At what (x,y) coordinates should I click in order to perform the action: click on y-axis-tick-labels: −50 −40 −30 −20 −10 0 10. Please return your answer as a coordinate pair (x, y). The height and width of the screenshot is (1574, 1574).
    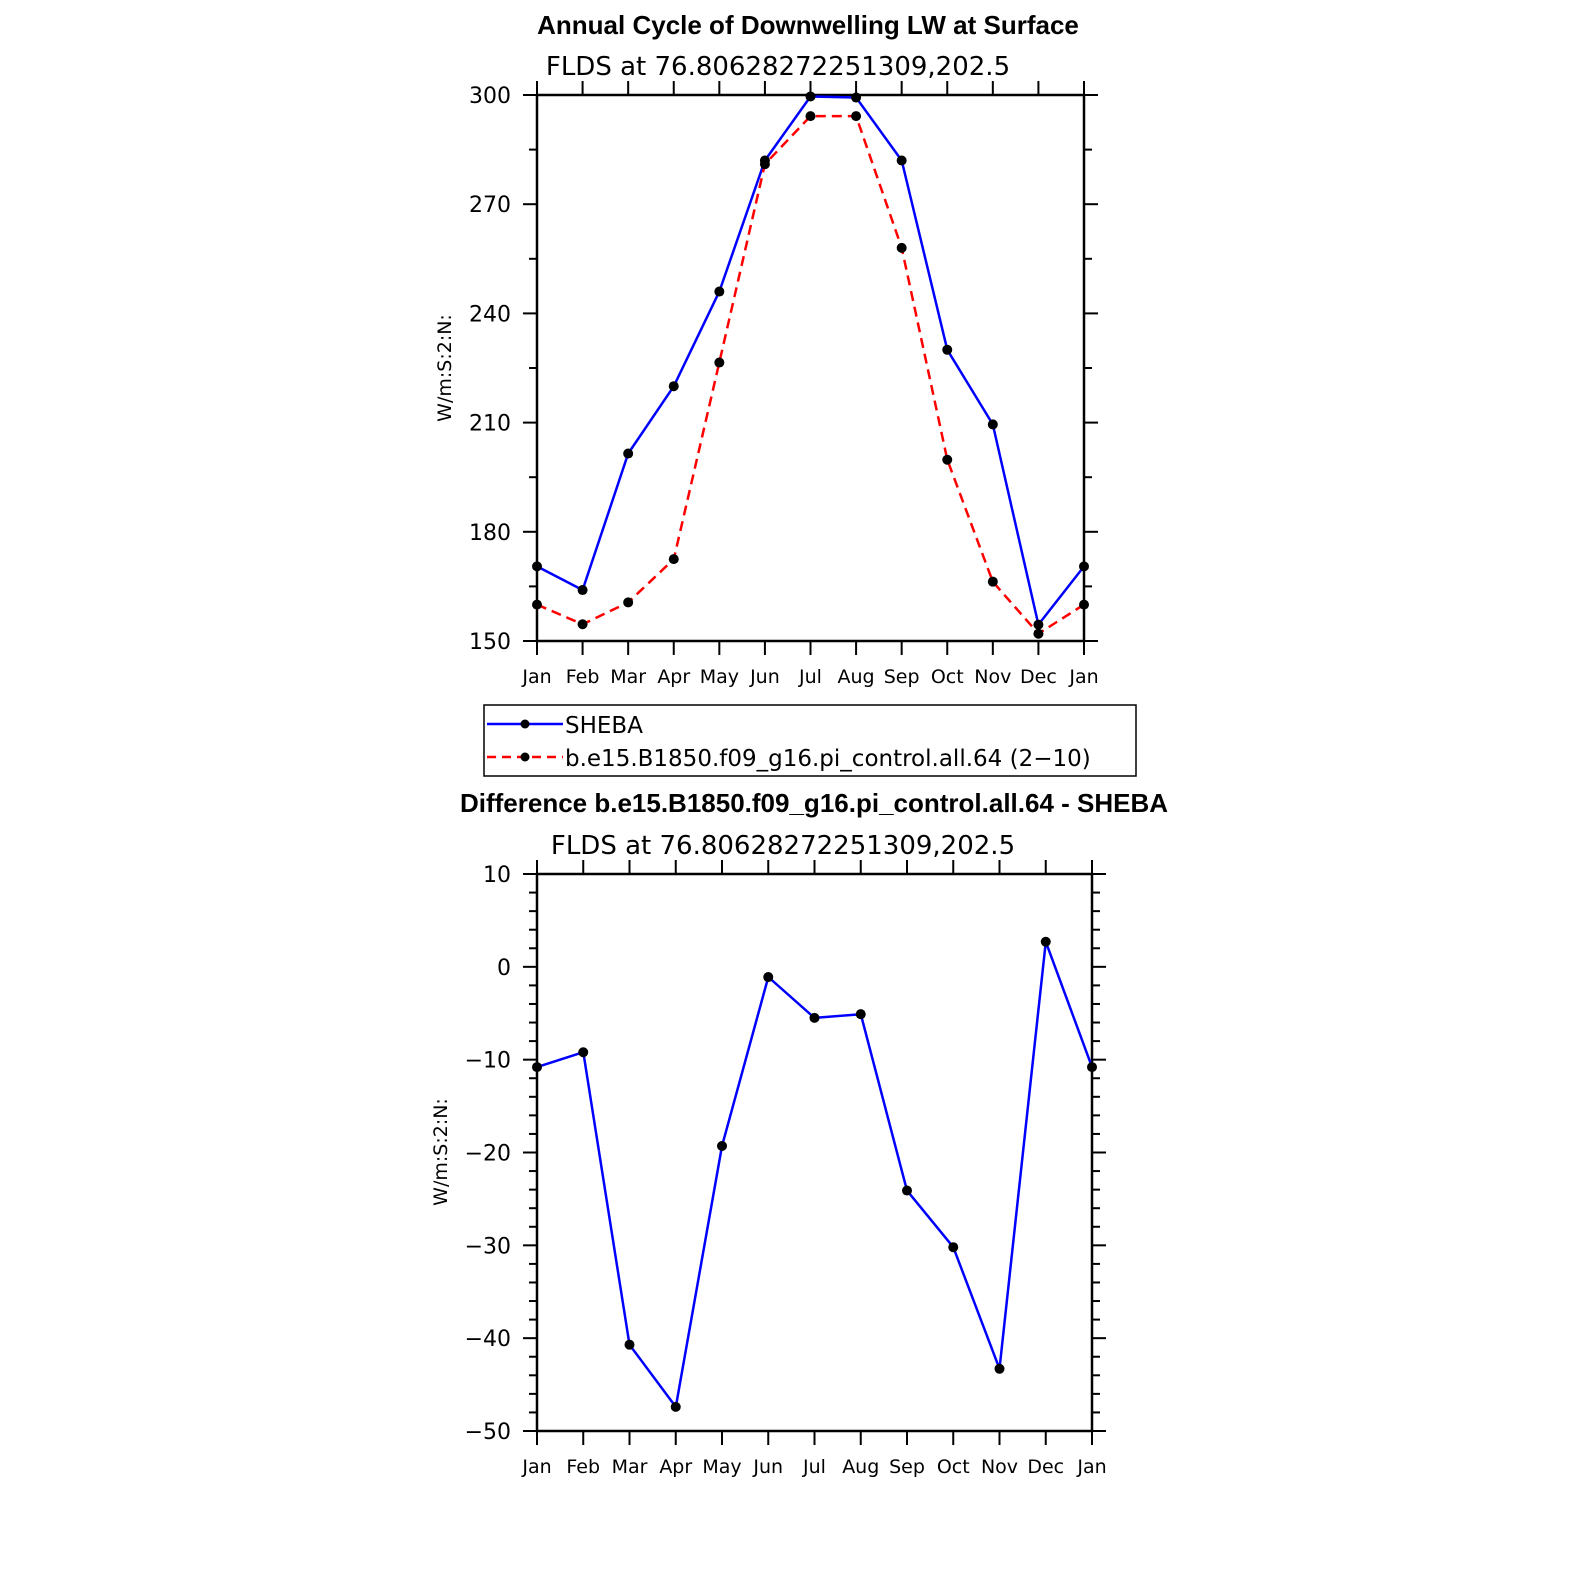
    Looking at the image, I should click on (488, 1154).